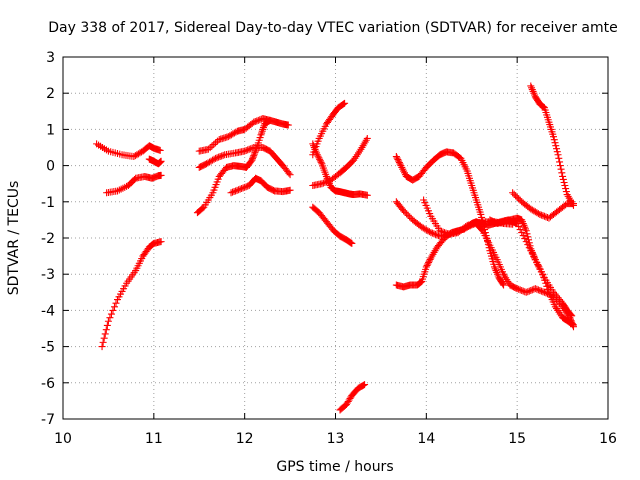 The width and height of the screenshot is (640, 480). I want to click on y-axis-label: SDTVAR / TECUs, so click(14, 238).